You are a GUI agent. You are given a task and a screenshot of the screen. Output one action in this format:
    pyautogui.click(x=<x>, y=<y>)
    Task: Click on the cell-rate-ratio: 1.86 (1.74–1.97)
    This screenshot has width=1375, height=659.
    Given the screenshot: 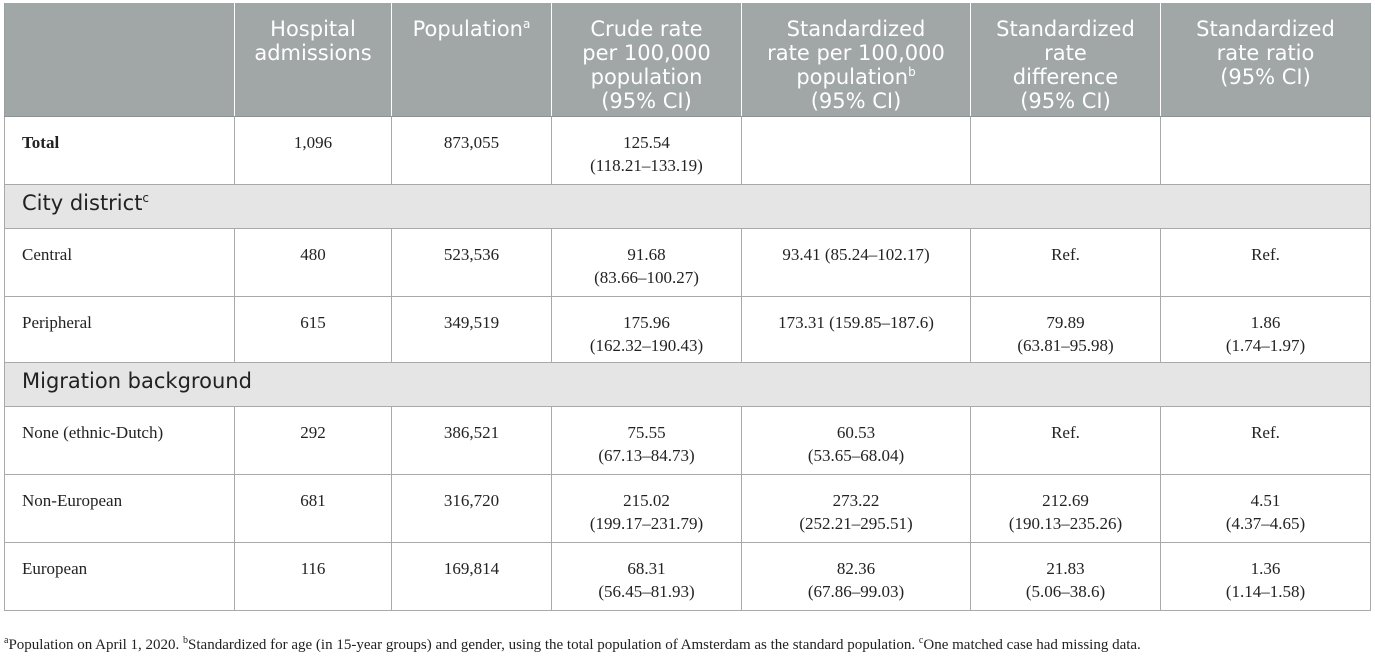 What is the action you would take?
    pyautogui.click(x=1265, y=329)
    